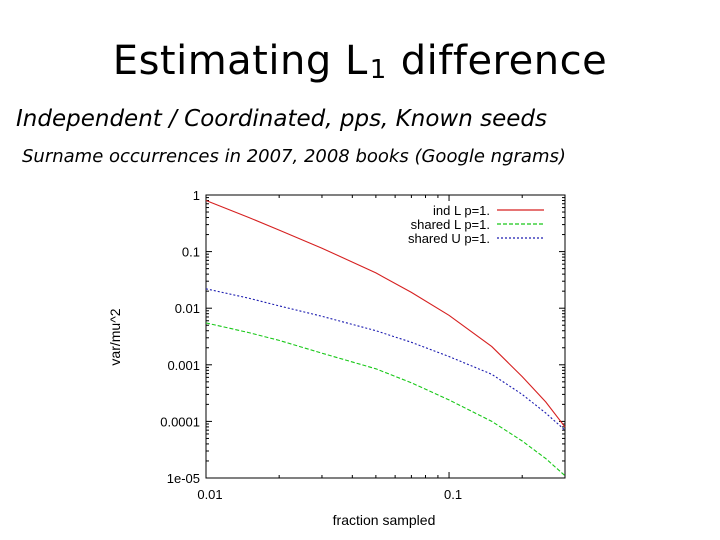 The height and width of the screenshot is (540, 720). Describe the element at coordinates (240, 61) in the screenshot. I see `title-main: Estimating L` at that location.